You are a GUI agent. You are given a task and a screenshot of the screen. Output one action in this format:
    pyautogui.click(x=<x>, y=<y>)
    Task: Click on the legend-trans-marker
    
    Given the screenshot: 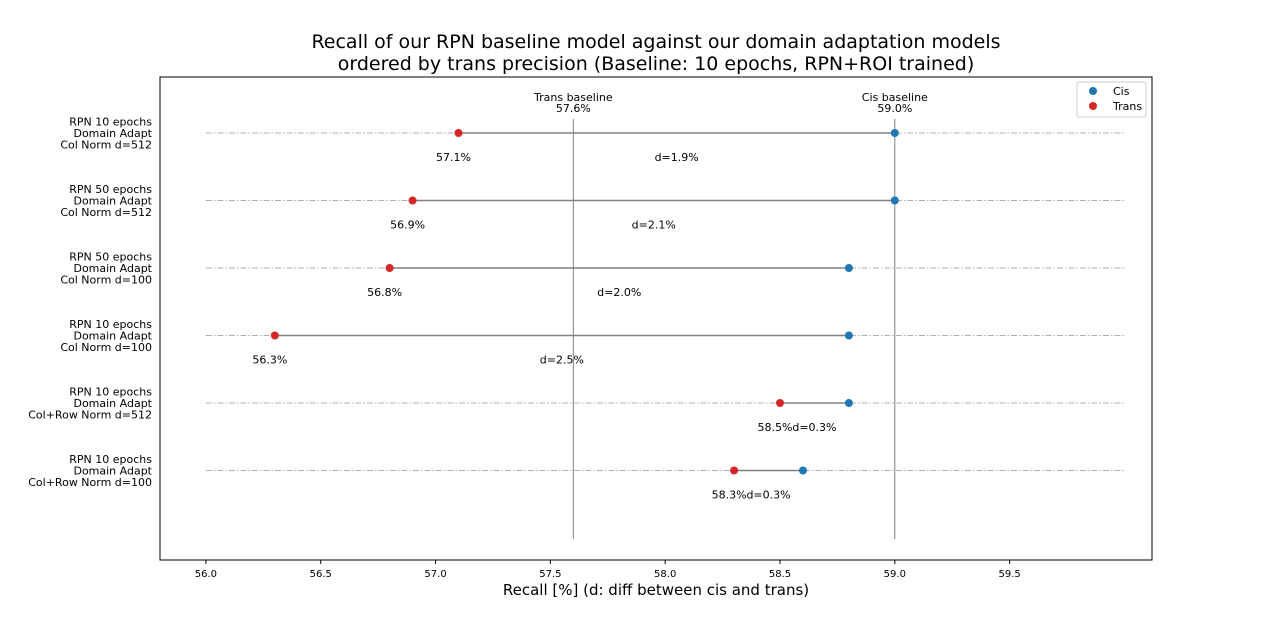 What is the action you would take?
    pyautogui.click(x=1093, y=106)
    